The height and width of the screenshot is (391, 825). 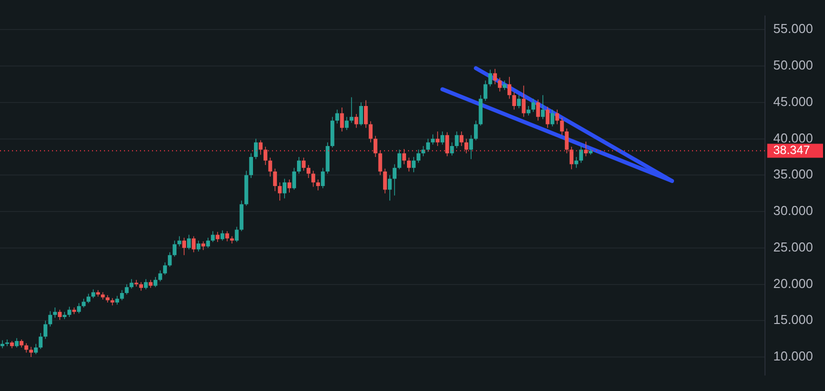 What do you see at coordinates (793, 28) in the screenshot?
I see `y-tick-label: 55.000` at bounding box center [793, 28].